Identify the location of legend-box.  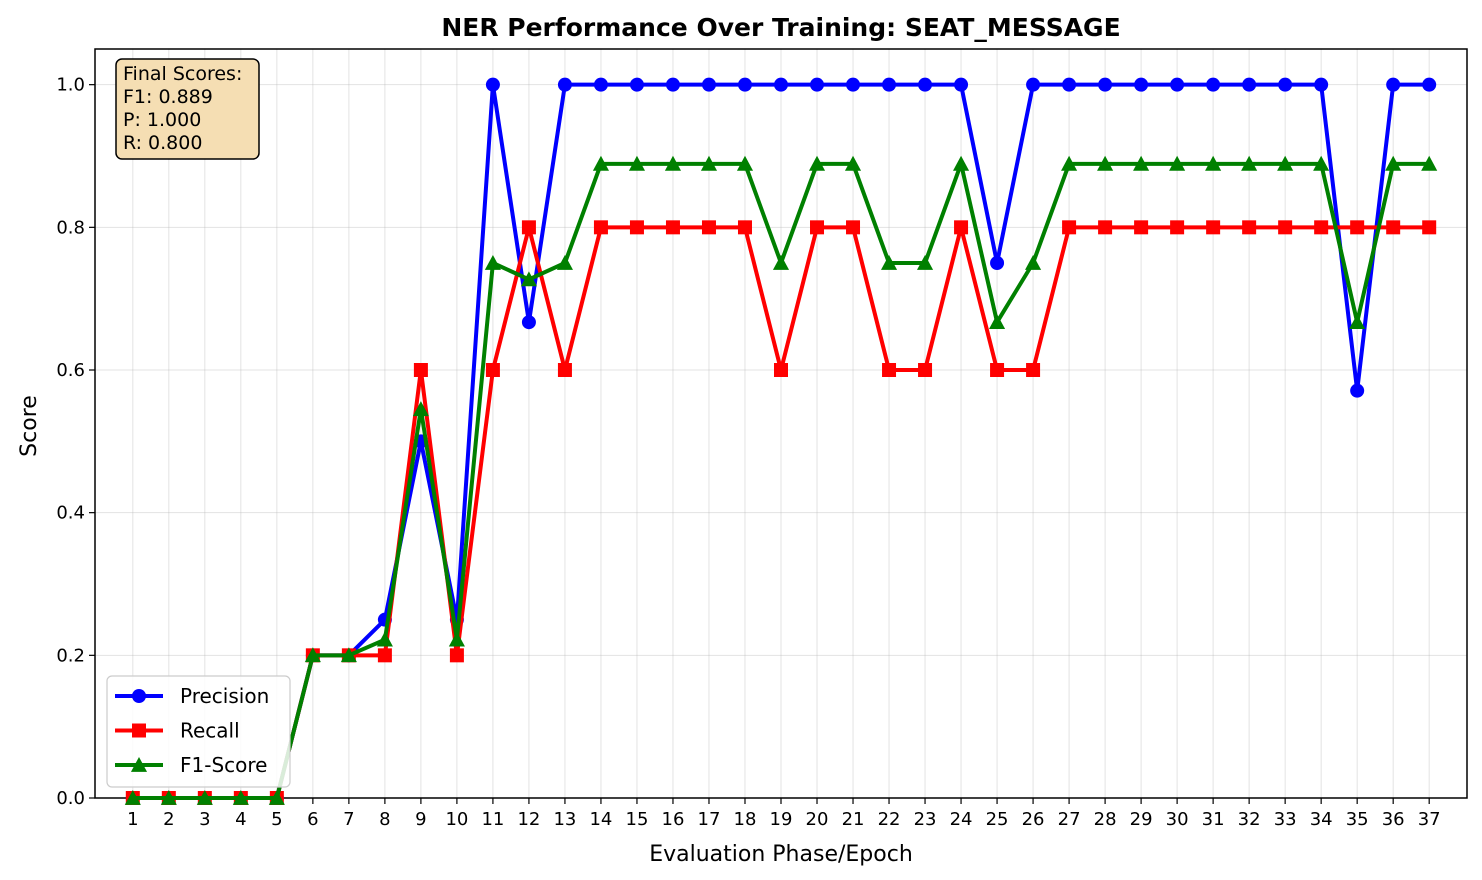
(198, 731).